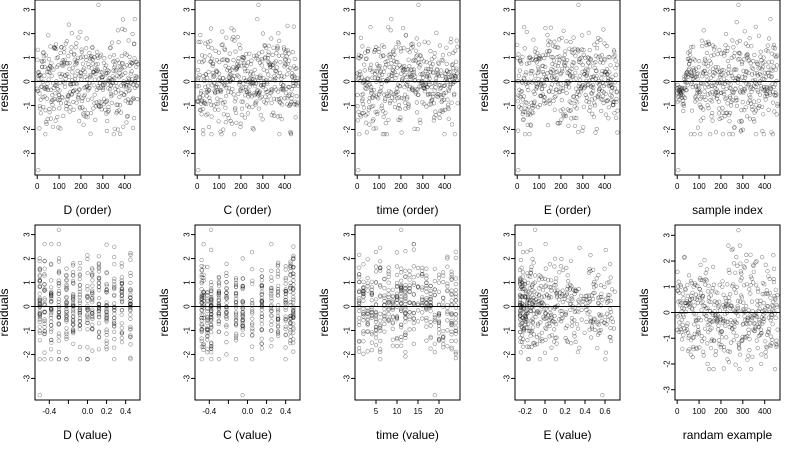 The width and height of the screenshot is (800, 450). I want to click on y-tick-label: 2, so click(27, 33).